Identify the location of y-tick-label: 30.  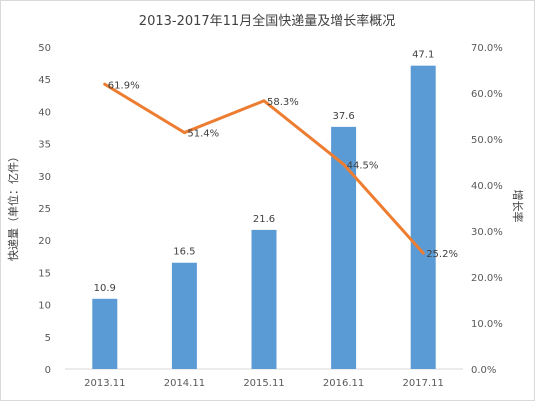
(44, 177).